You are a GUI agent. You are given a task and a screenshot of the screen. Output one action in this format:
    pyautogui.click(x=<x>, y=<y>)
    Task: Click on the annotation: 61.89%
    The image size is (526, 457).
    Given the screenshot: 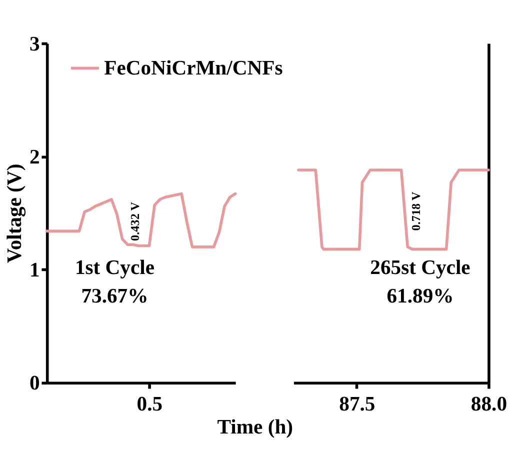 What is the action you would take?
    pyautogui.click(x=420, y=297)
    